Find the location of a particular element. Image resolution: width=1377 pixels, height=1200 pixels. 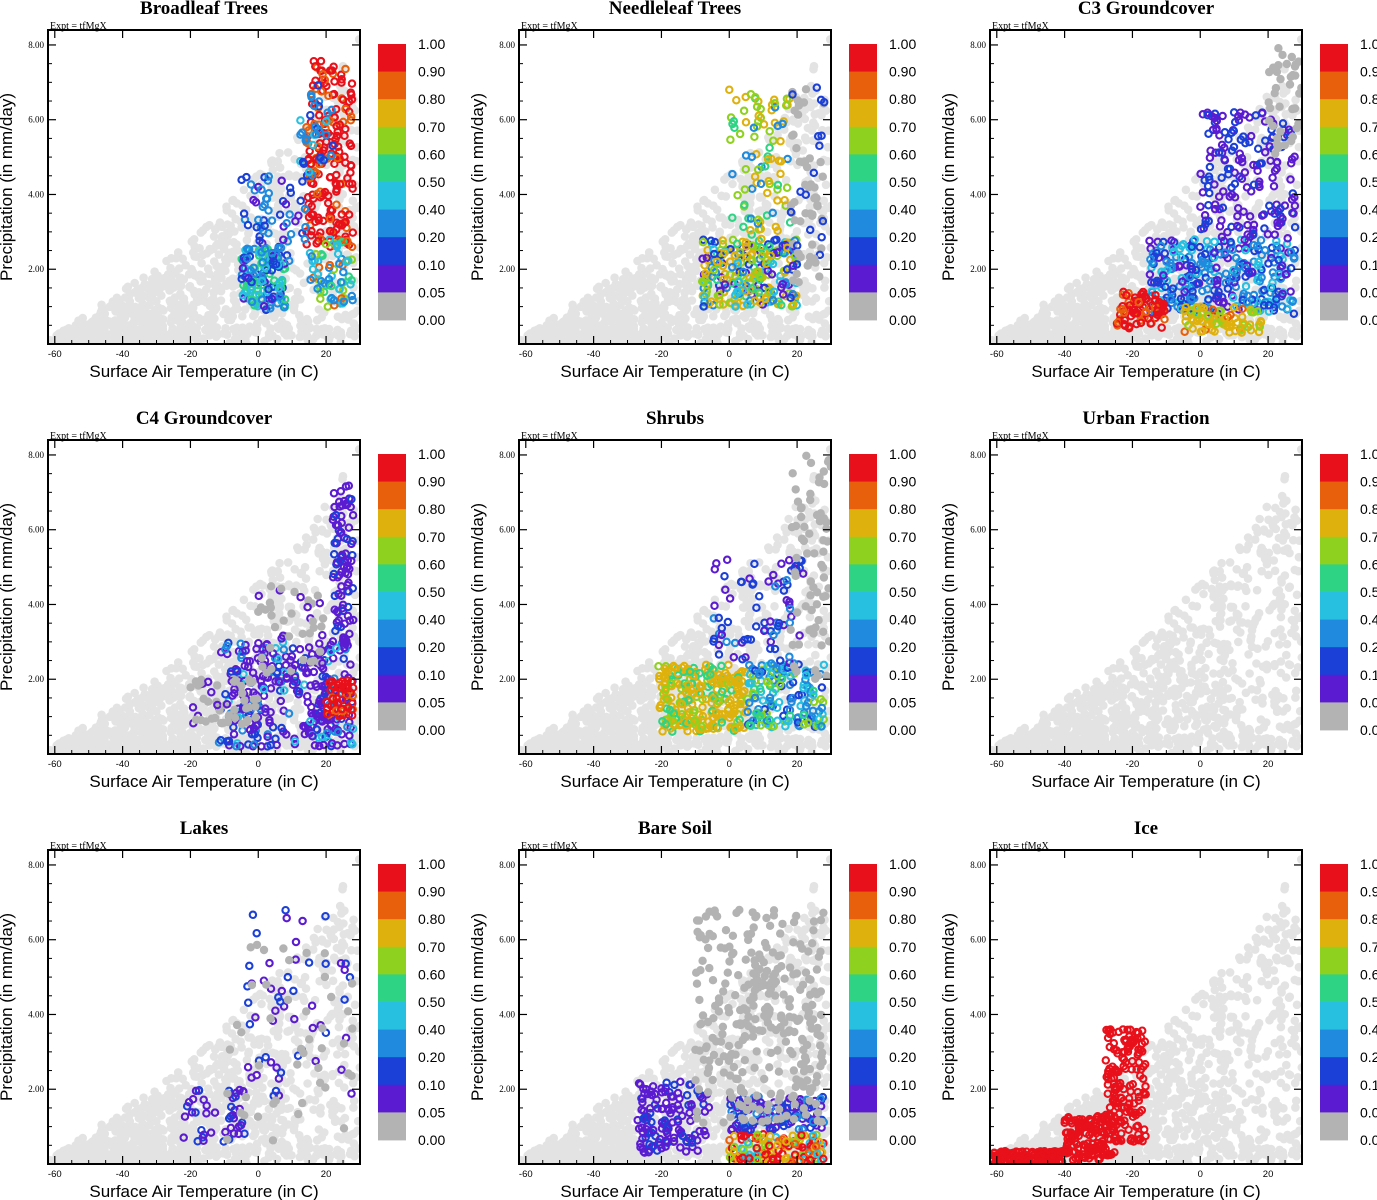

colorbar-label: 0.40 is located at coordinates (431, 210).